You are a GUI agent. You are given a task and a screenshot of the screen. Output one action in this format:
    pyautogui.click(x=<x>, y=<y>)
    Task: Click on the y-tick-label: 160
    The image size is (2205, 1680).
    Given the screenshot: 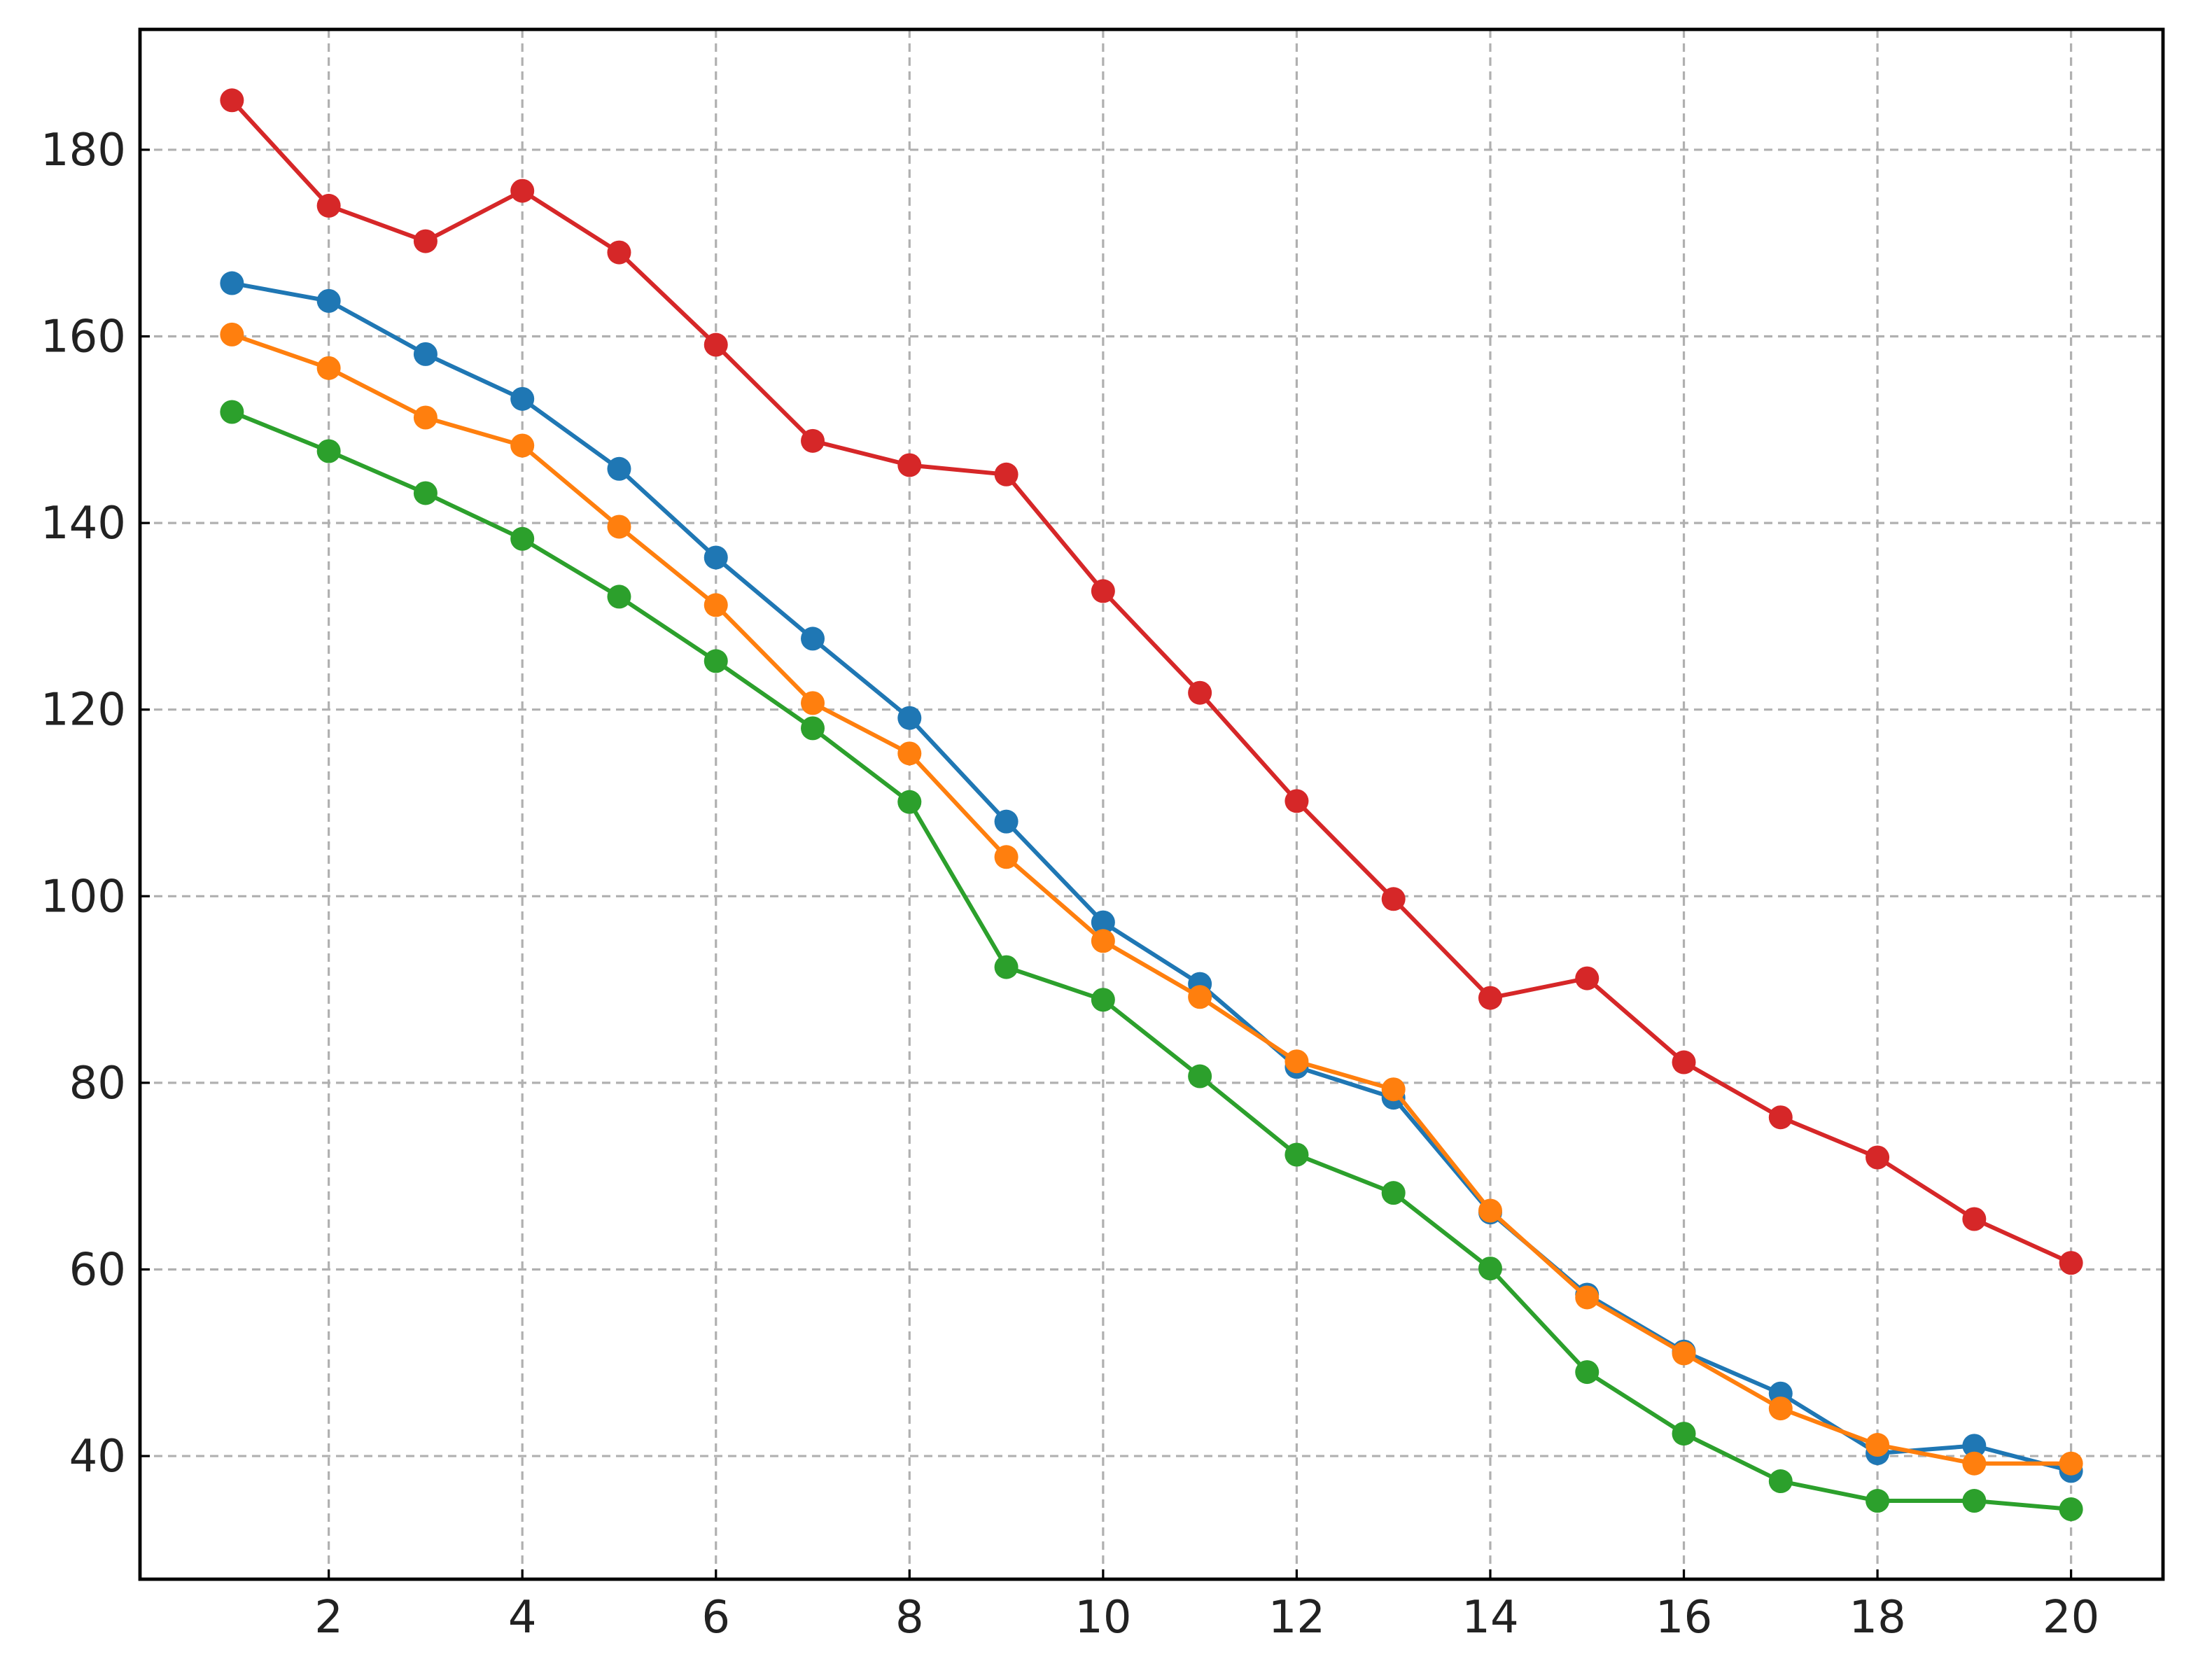 What is the action you would take?
    pyautogui.click(x=83, y=337)
    